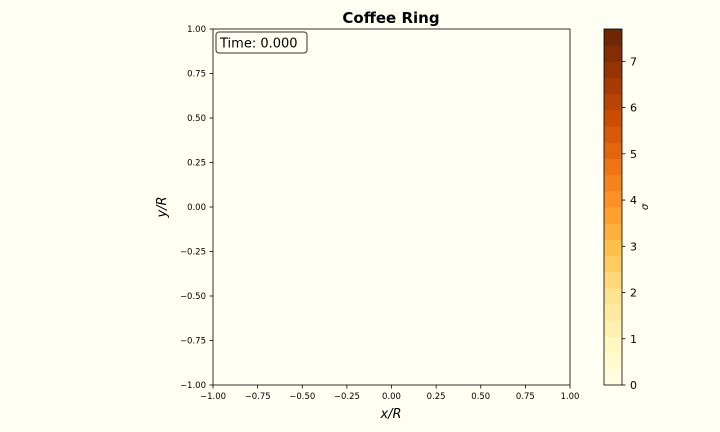  Describe the element at coordinates (390, 414) in the screenshot. I see `x-axis-label: x/R` at that location.